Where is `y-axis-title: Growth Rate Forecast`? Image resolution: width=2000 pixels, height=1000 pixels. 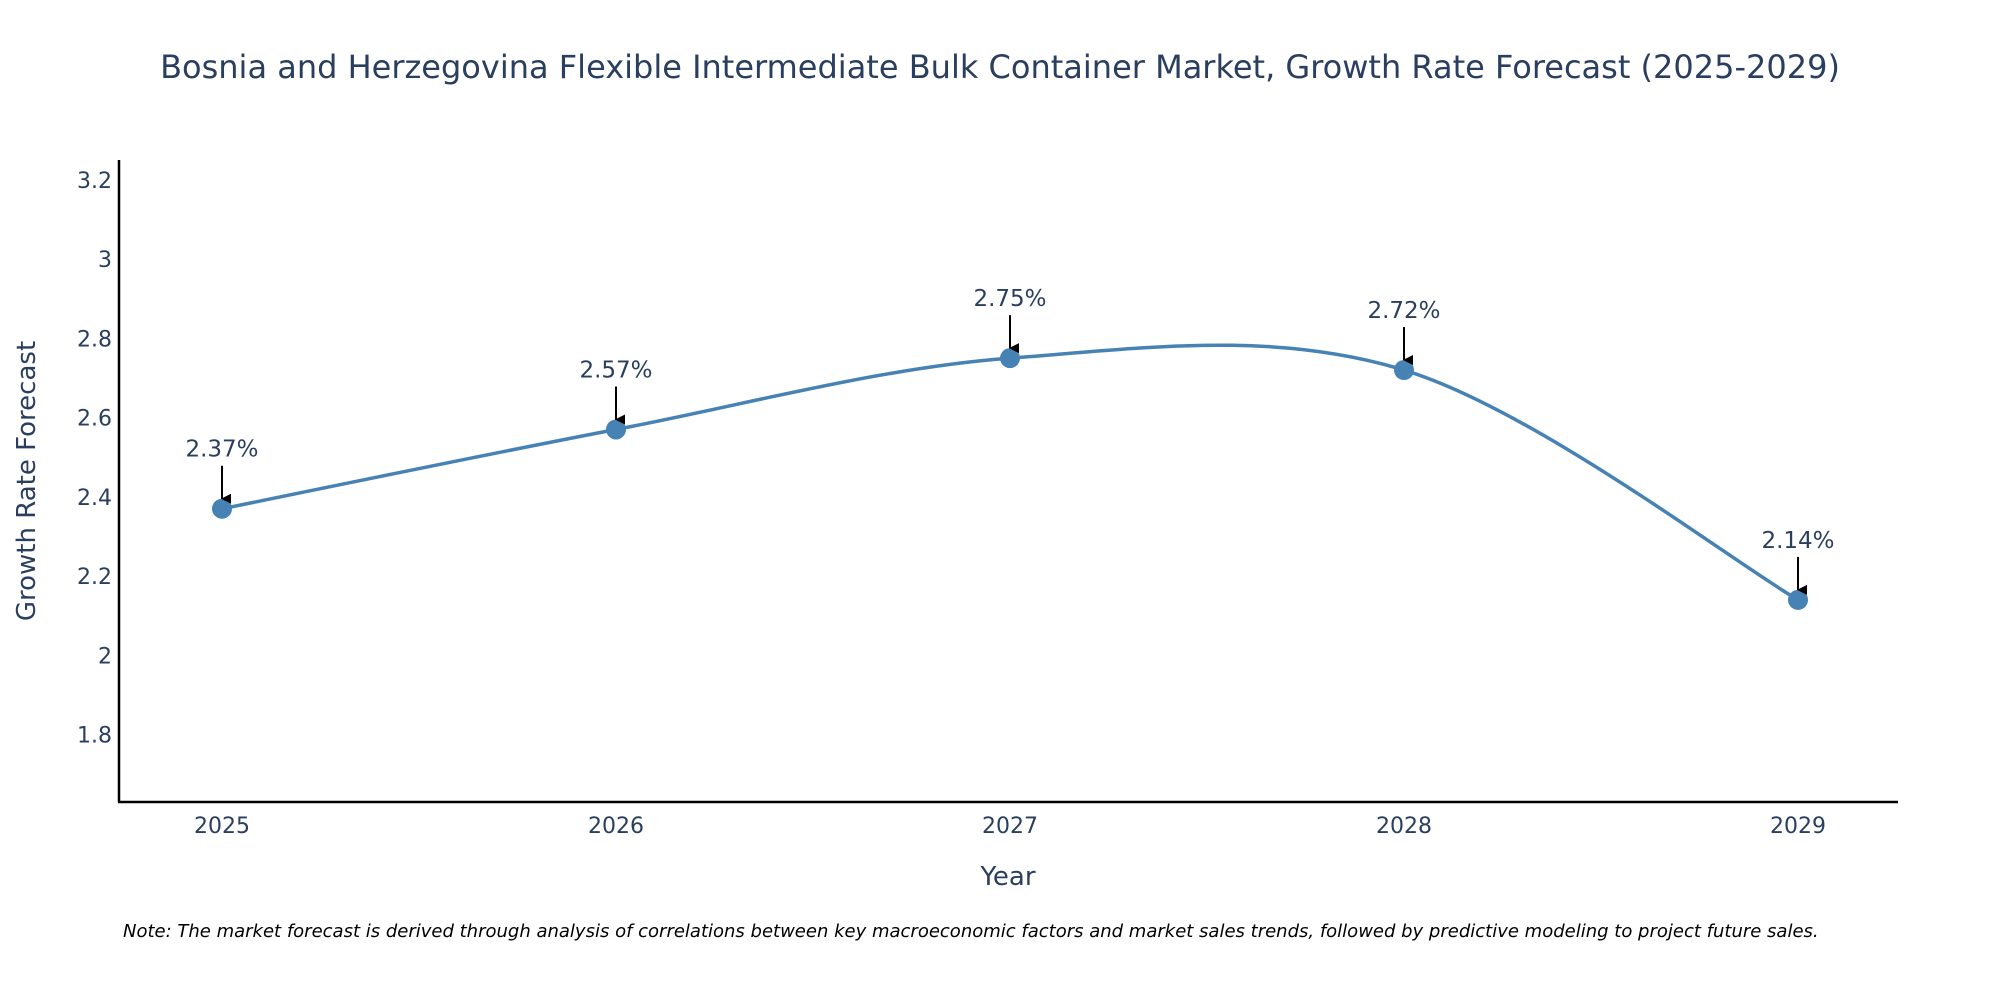 y-axis-title: Growth Rate Forecast is located at coordinates (27, 481).